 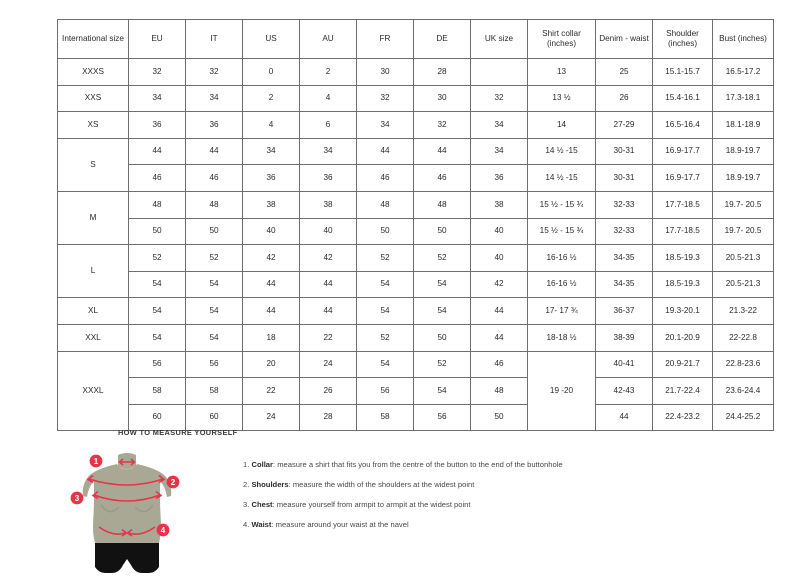 I want to click on table-row: 60 60 24 28 58 56 50 44 22.4-23.2 24.4-25.2, so click(x=416, y=417).